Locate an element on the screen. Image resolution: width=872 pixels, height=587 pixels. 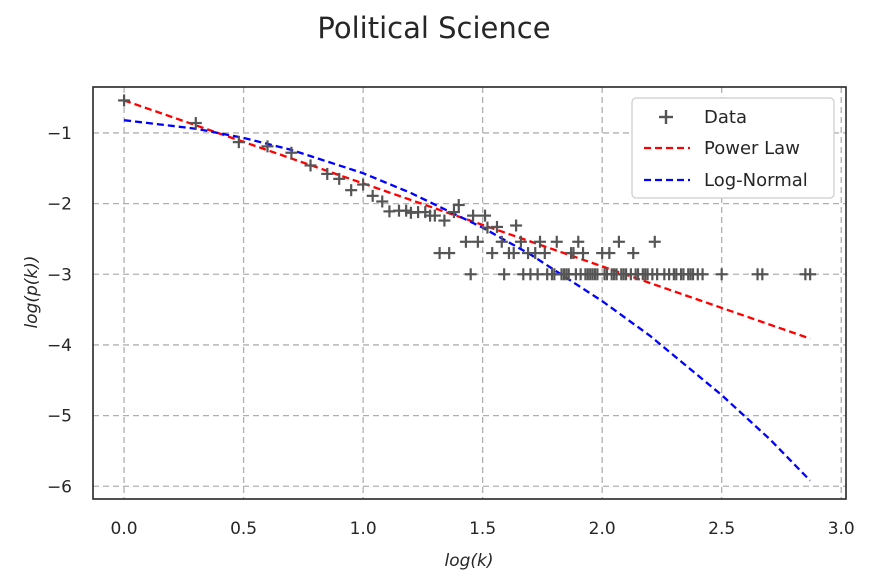
x-tick-label: 1.0 is located at coordinates (363, 529).